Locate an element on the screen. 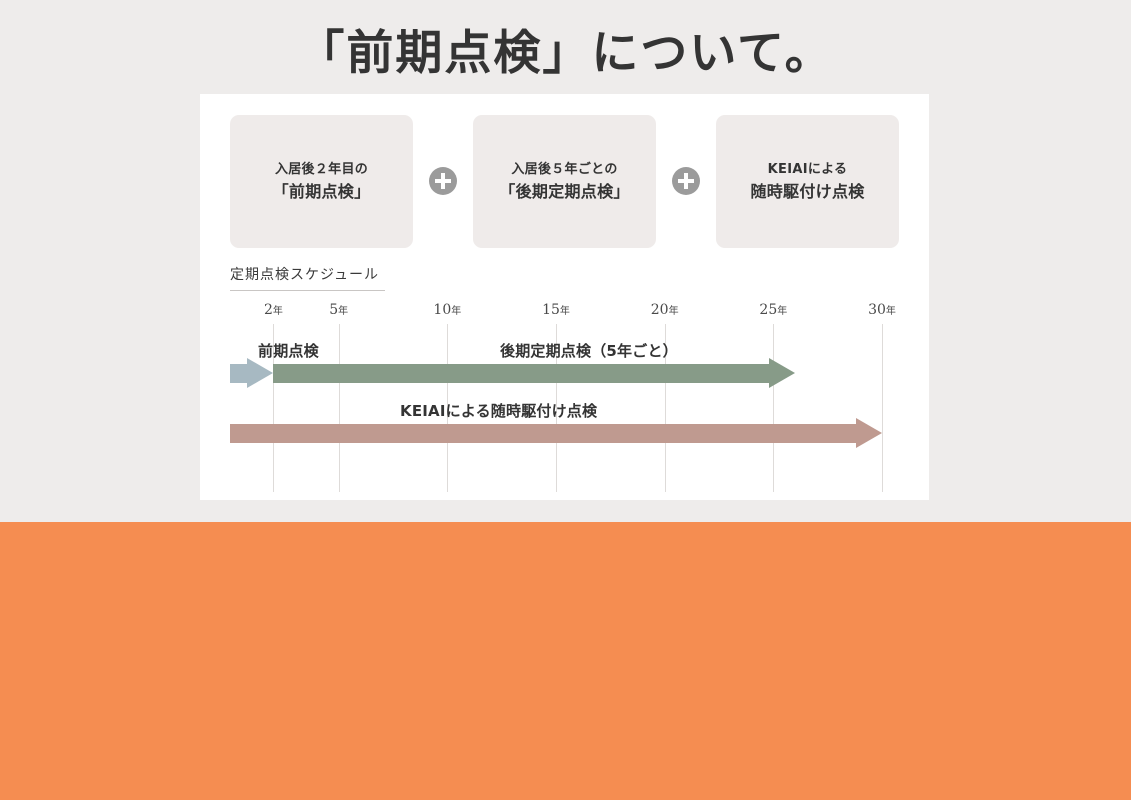 Image resolution: width=1131 pixels, height=800 pixels. timeline-bar-label-1: 前期点検 is located at coordinates (288, 351).